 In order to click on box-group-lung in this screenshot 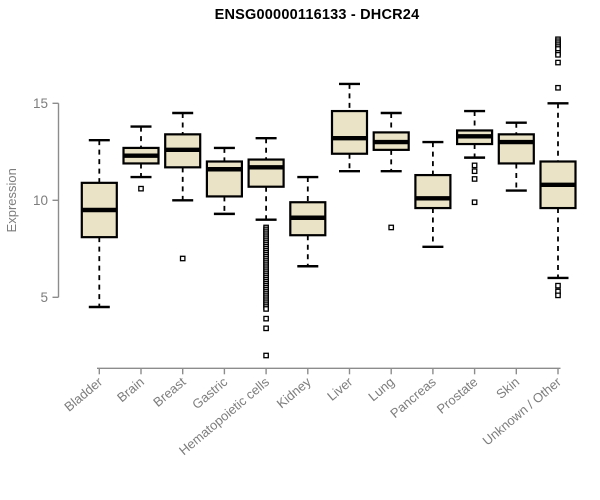, I will do `click(391, 171)`.